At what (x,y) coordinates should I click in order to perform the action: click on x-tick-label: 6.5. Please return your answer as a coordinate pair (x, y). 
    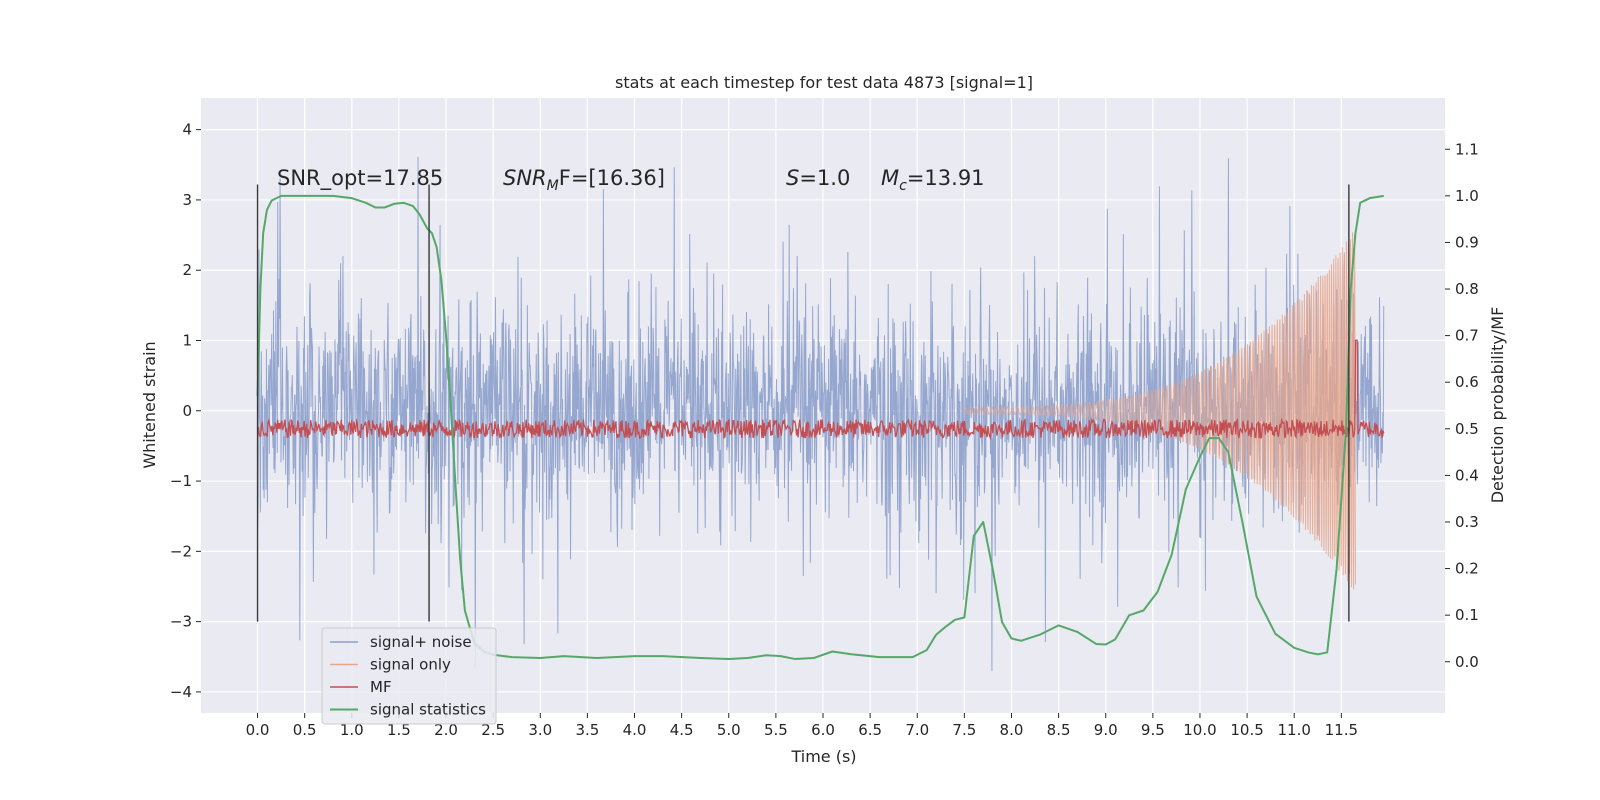
    Looking at the image, I should click on (870, 730).